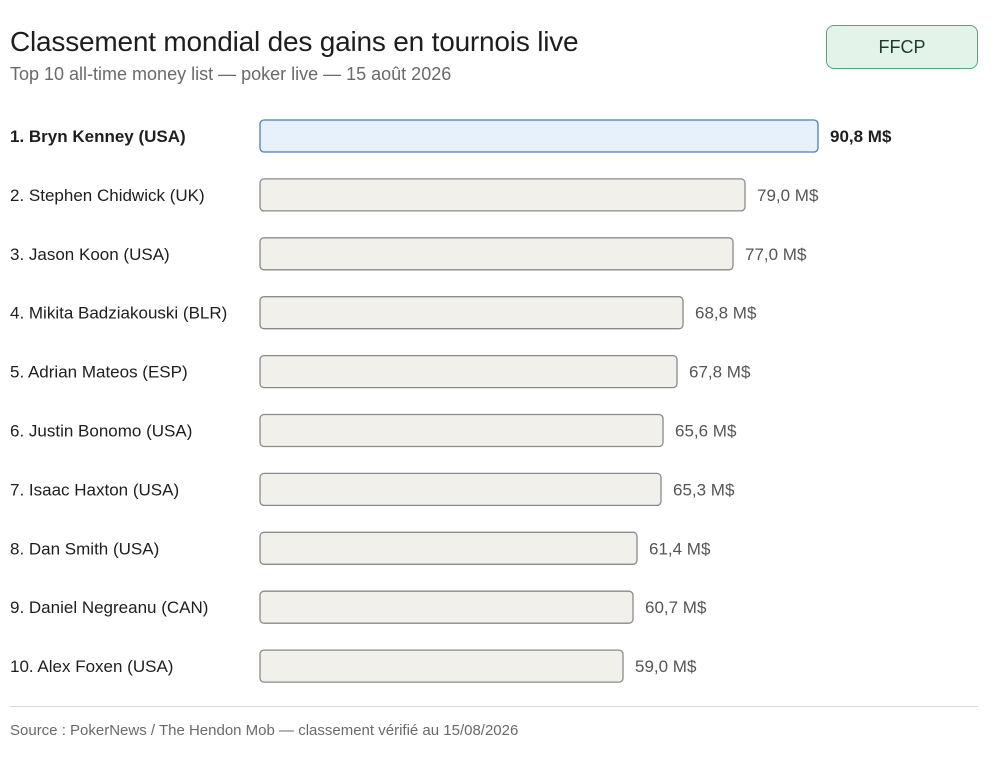  Describe the element at coordinates (118, 313) in the screenshot. I see `category-label: 4. Mikita Badziakouski (BLR)` at that location.